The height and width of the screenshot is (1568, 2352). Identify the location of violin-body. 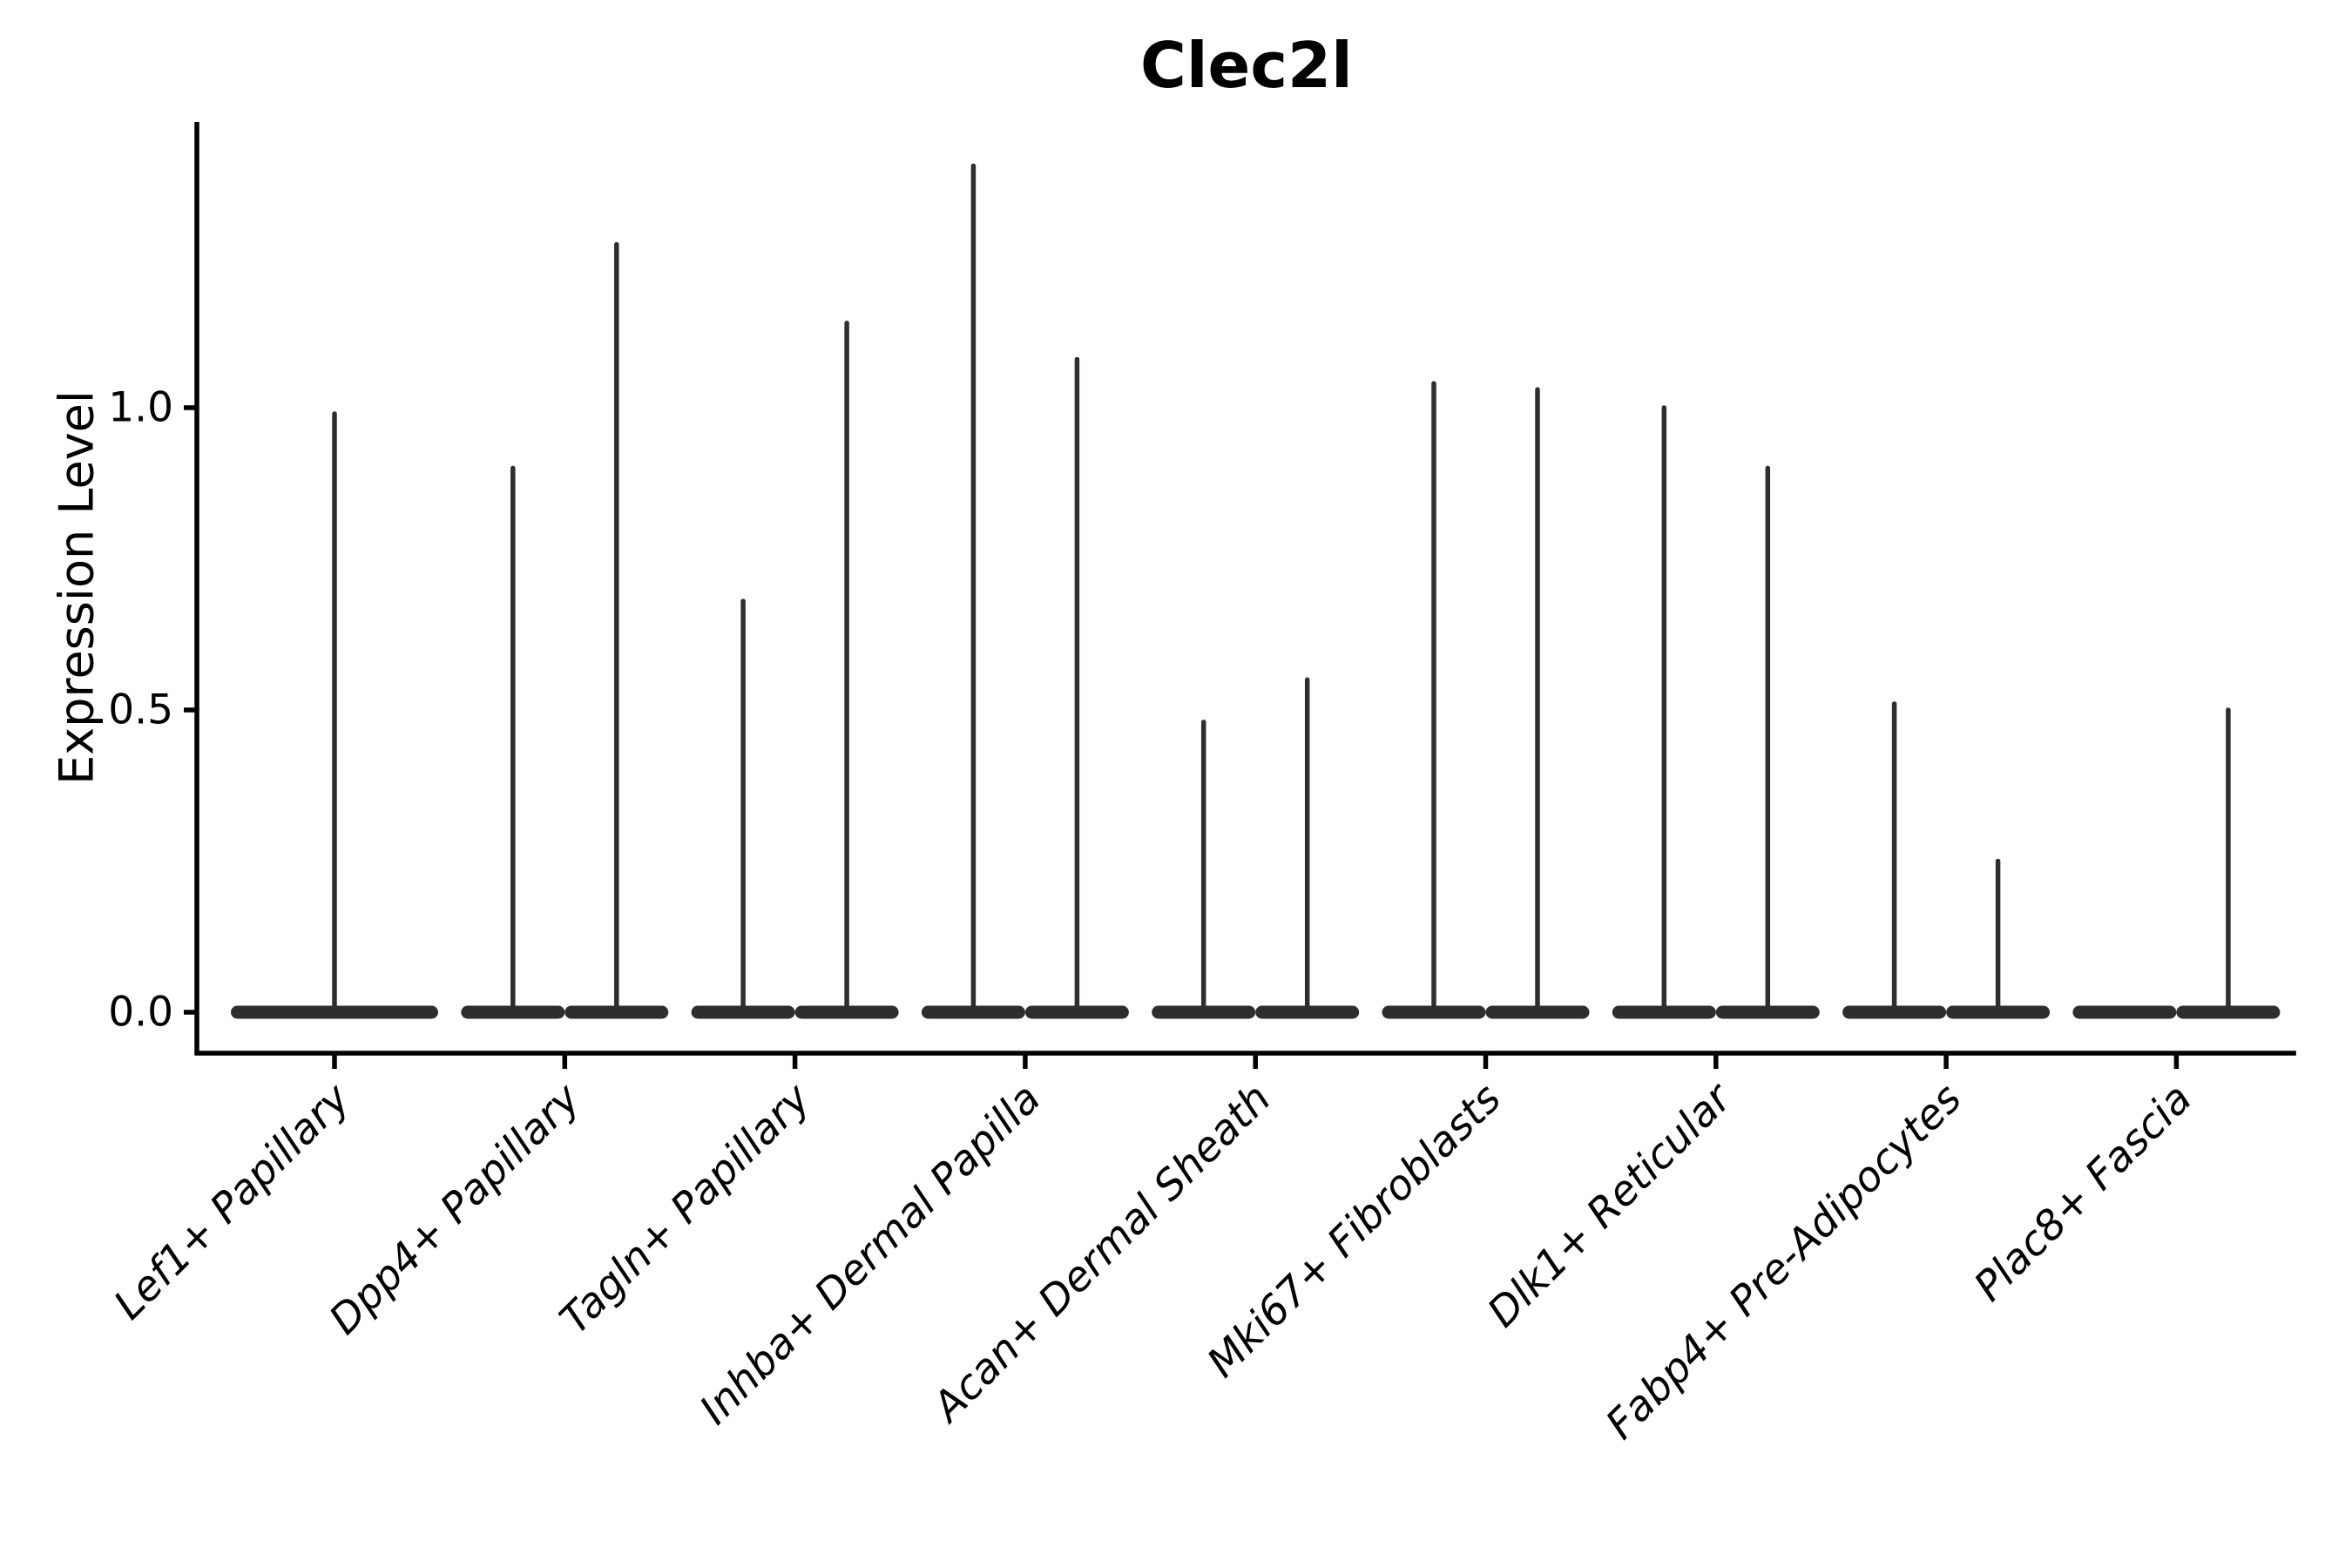
(2124, 1012).